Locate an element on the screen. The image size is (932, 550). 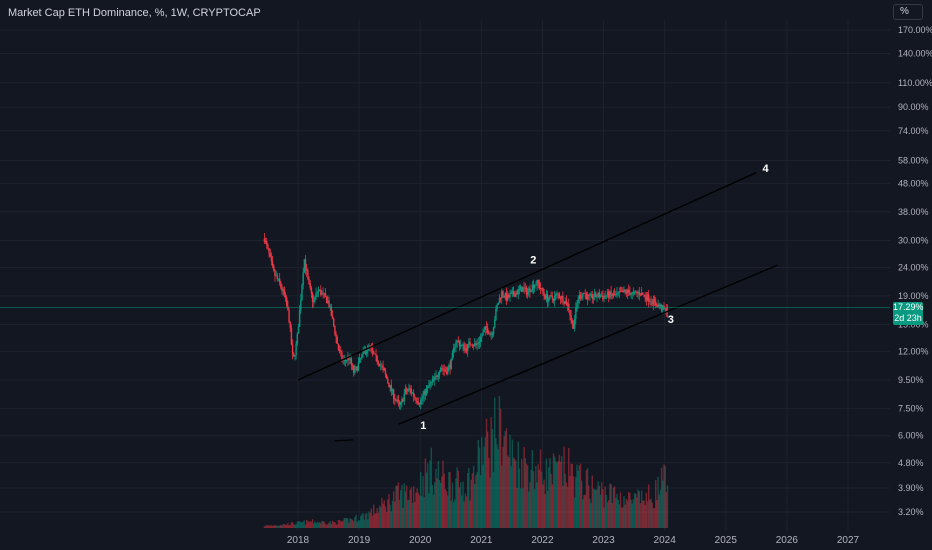
wave-label-2: 2 is located at coordinates (533, 261).